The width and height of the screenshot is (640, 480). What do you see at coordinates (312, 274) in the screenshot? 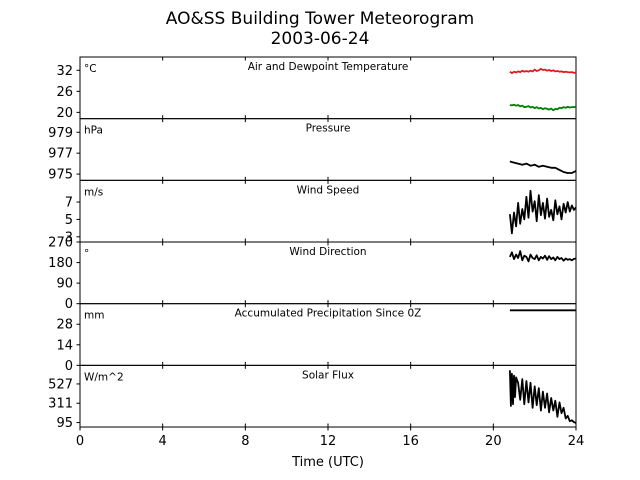
I see `panel-4: 0 90 180 270 Wind Direction °` at bounding box center [312, 274].